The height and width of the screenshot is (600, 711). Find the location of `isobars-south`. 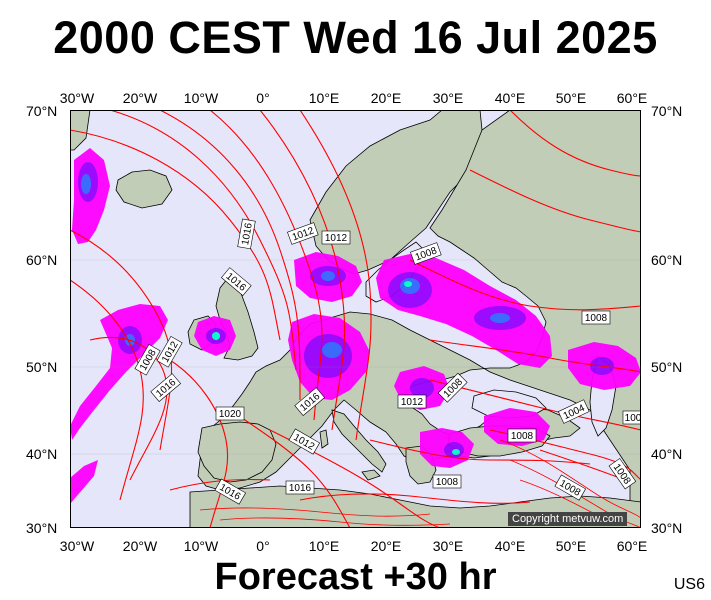

isobars-south is located at coordinates (420, 483).